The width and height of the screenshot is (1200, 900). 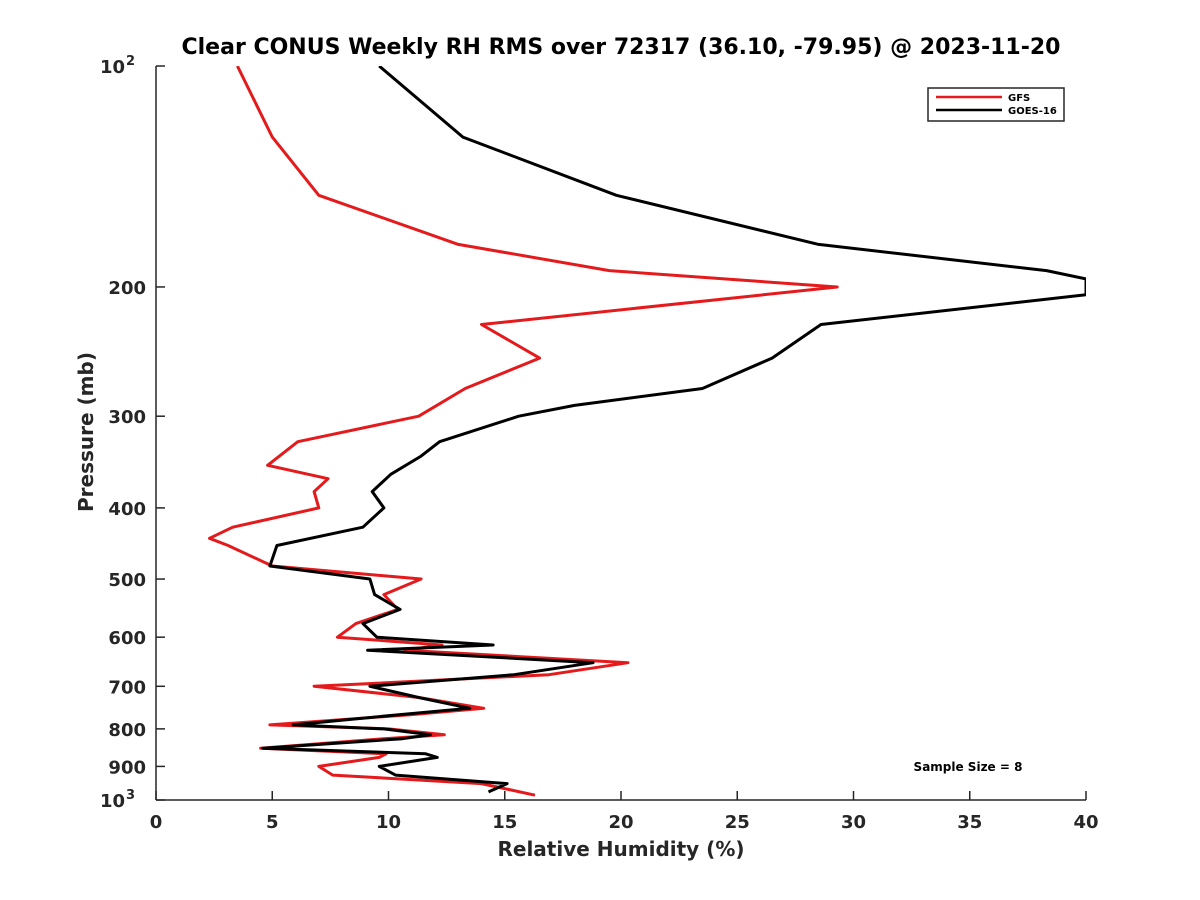 What do you see at coordinates (130, 795) in the screenshot?
I see `y-tick-exponent: 3` at bounding box center [130, 795].